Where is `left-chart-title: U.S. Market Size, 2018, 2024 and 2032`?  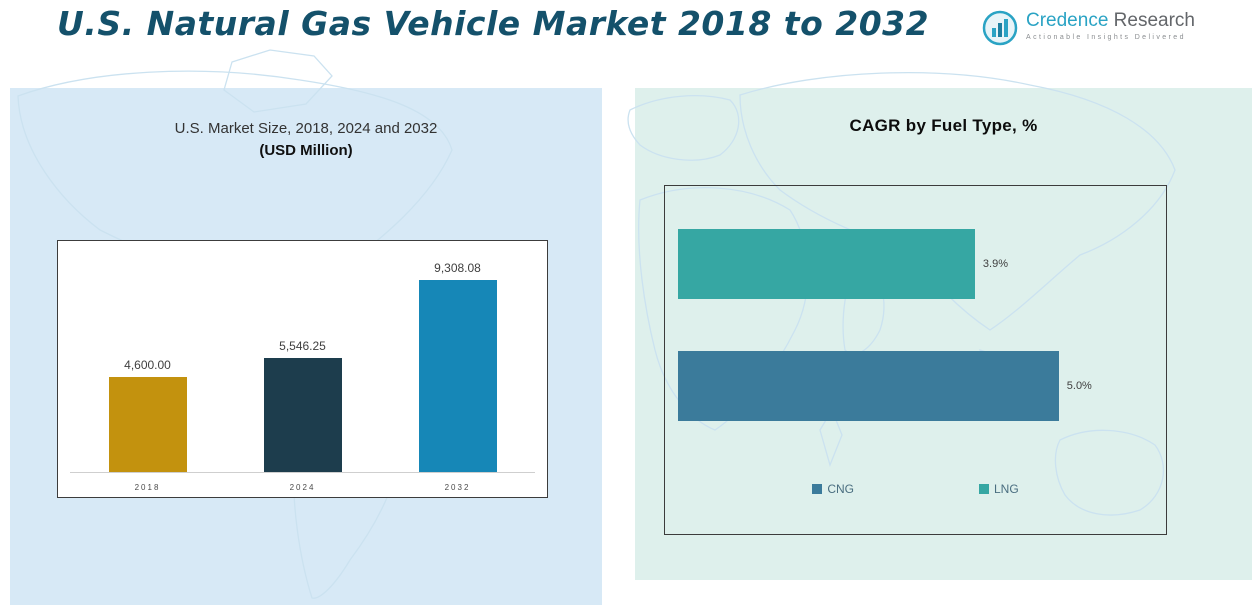
left-chart-title: U.S. Market Size, 2018, 2024 and 2032 is located at coordinates (306, 128).